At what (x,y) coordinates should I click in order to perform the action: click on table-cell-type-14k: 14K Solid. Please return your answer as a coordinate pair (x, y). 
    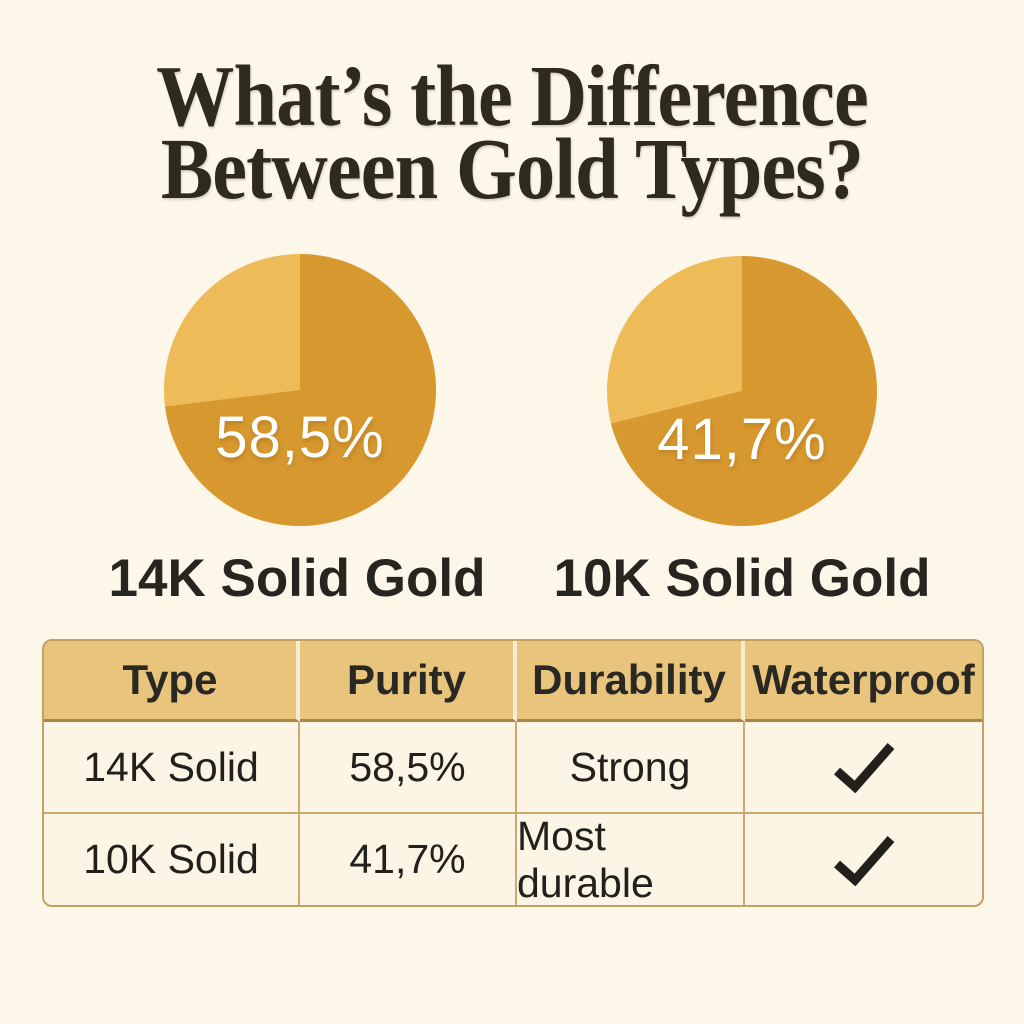
    Looking at the image, I should click on (172, 768).